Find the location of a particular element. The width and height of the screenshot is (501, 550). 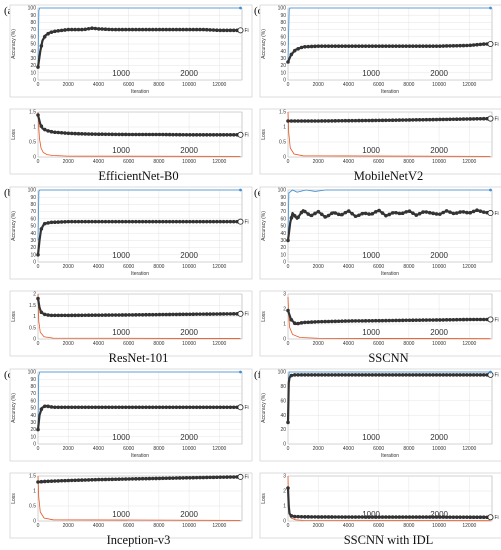

iteration-annotation: 1000 is located at coordinates (371, 255).